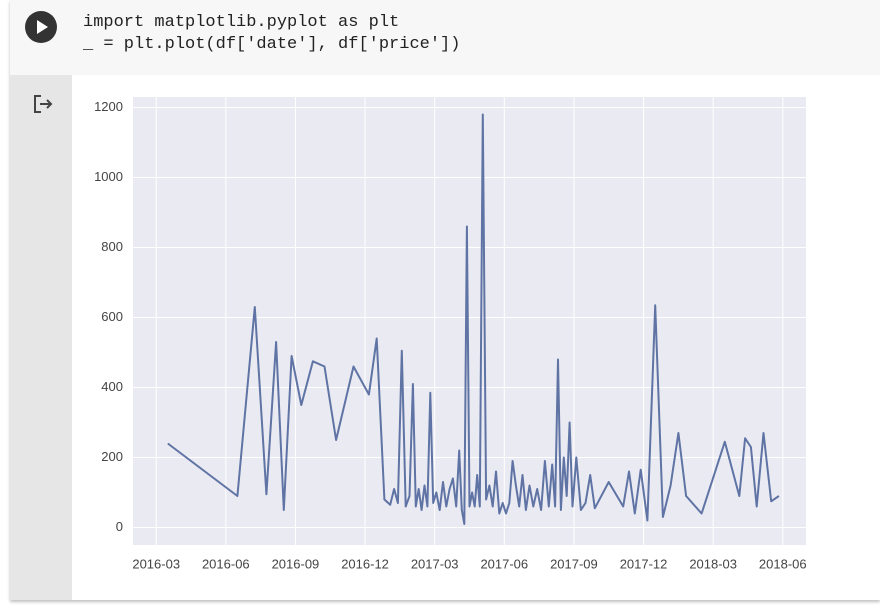 This screenshot has width=880, height=612. Describe the element at coordinates (112, 316) in the screenshot. I see `y-tick-label: 600` at that location.